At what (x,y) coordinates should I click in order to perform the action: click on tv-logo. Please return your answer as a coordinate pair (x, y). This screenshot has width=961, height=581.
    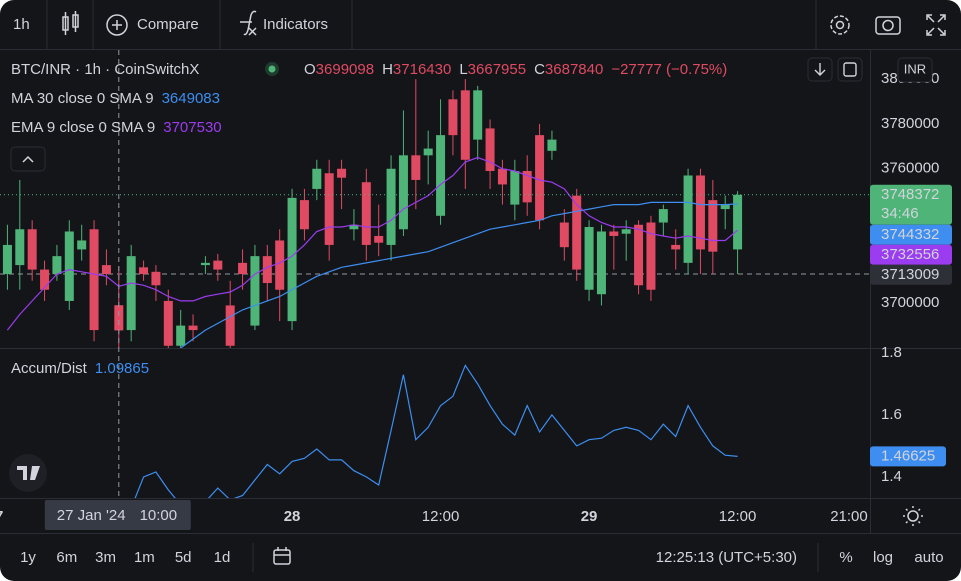
    Looking at the image, I should click on (28, 473).